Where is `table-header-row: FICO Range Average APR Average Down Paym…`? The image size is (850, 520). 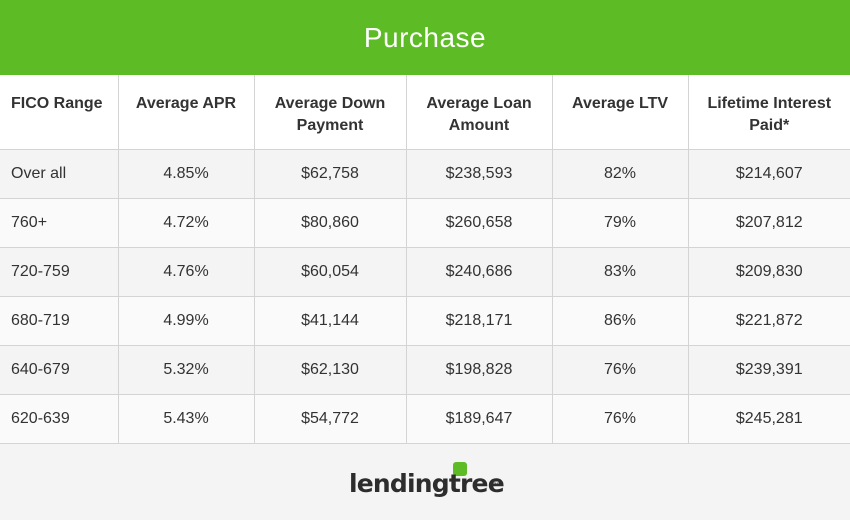 table-header-row: FICO Range Average APR Average Down Paym… is located at coordinates (425, 112).